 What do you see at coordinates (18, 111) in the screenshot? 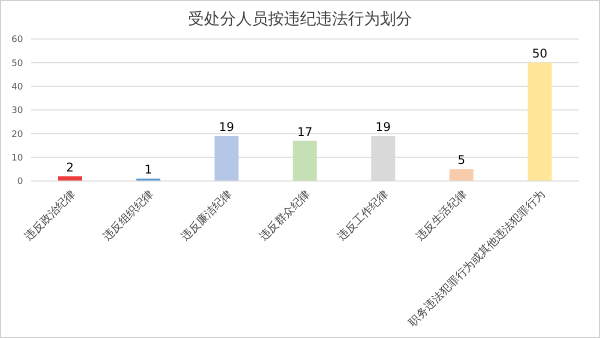
I see `y-tick-label: 30` at bounding box center [18, 111].